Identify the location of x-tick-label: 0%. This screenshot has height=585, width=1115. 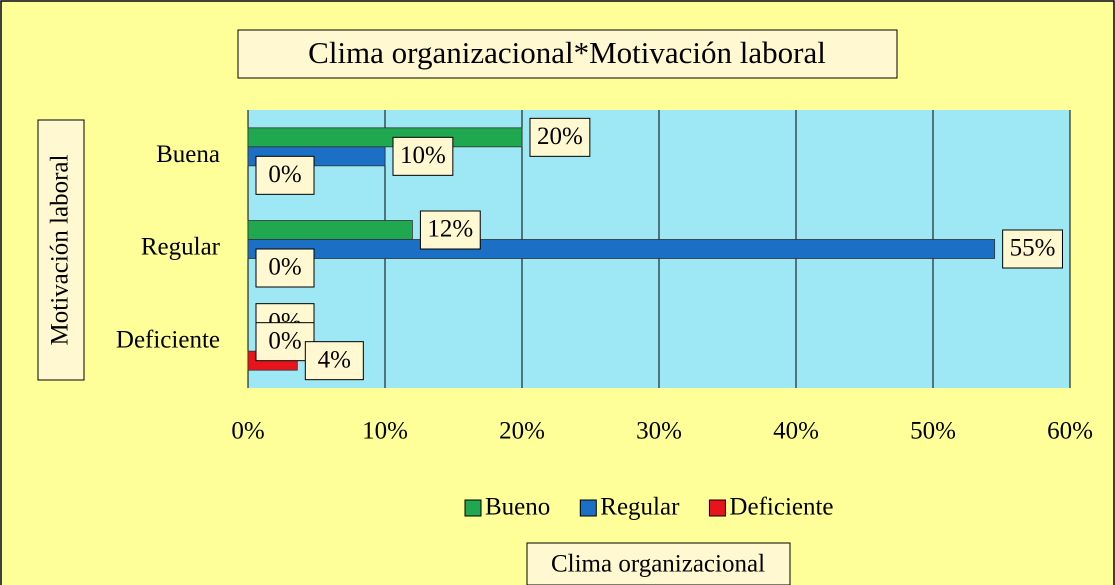
(247, 431).